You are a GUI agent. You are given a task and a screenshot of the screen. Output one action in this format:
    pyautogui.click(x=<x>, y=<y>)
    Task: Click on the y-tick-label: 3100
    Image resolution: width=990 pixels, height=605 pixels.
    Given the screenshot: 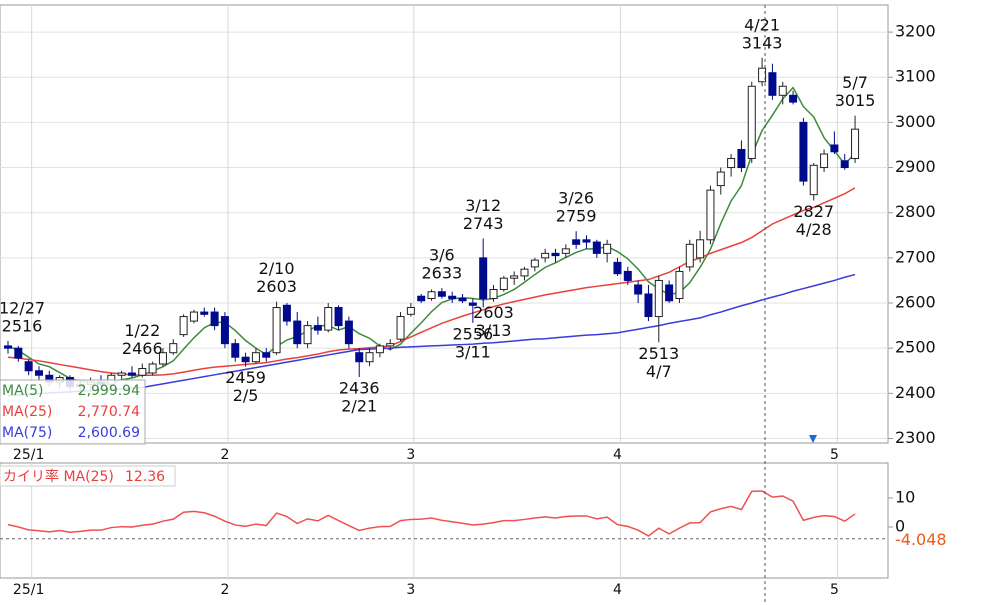 What is the action you would take?
    pyautogui.click(x=915, y=76)
    